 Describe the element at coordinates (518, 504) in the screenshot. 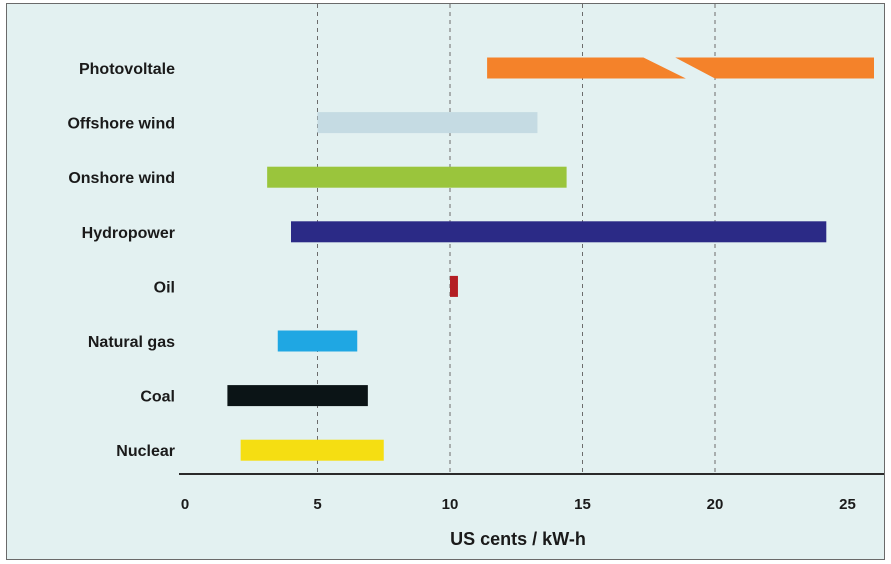

I see `x-tick-labels: 0 5 10 15 20 25` at that location.